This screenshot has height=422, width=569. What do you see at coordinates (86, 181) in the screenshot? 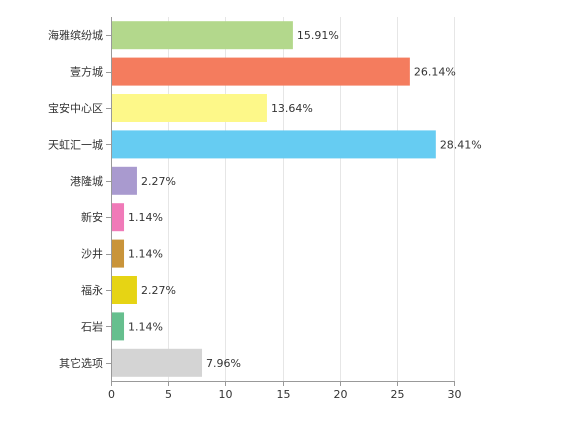
I see `category-label: 港隆城` at bounding box center [86, 181].